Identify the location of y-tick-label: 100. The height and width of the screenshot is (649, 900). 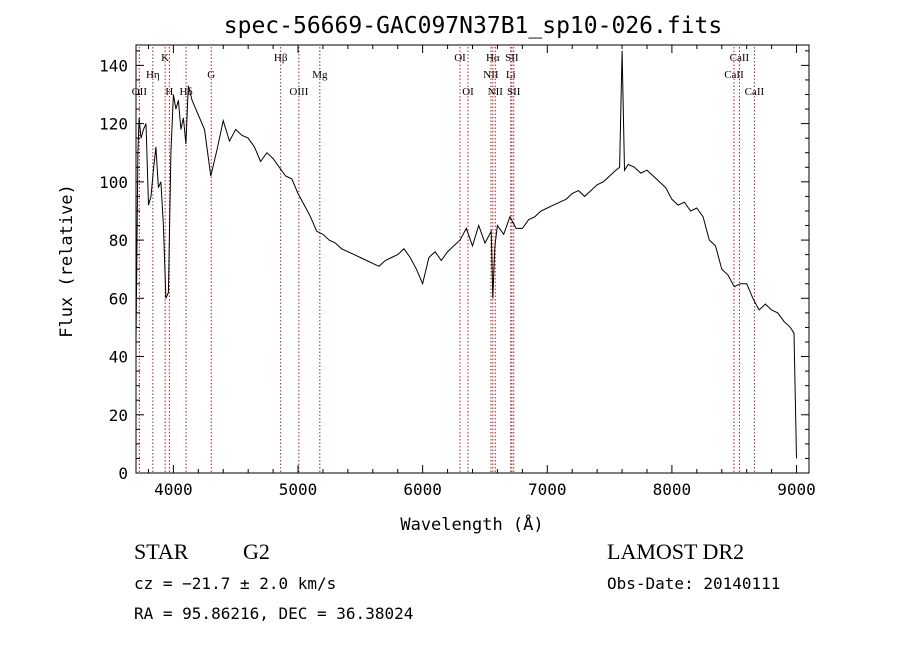
(113, 182).